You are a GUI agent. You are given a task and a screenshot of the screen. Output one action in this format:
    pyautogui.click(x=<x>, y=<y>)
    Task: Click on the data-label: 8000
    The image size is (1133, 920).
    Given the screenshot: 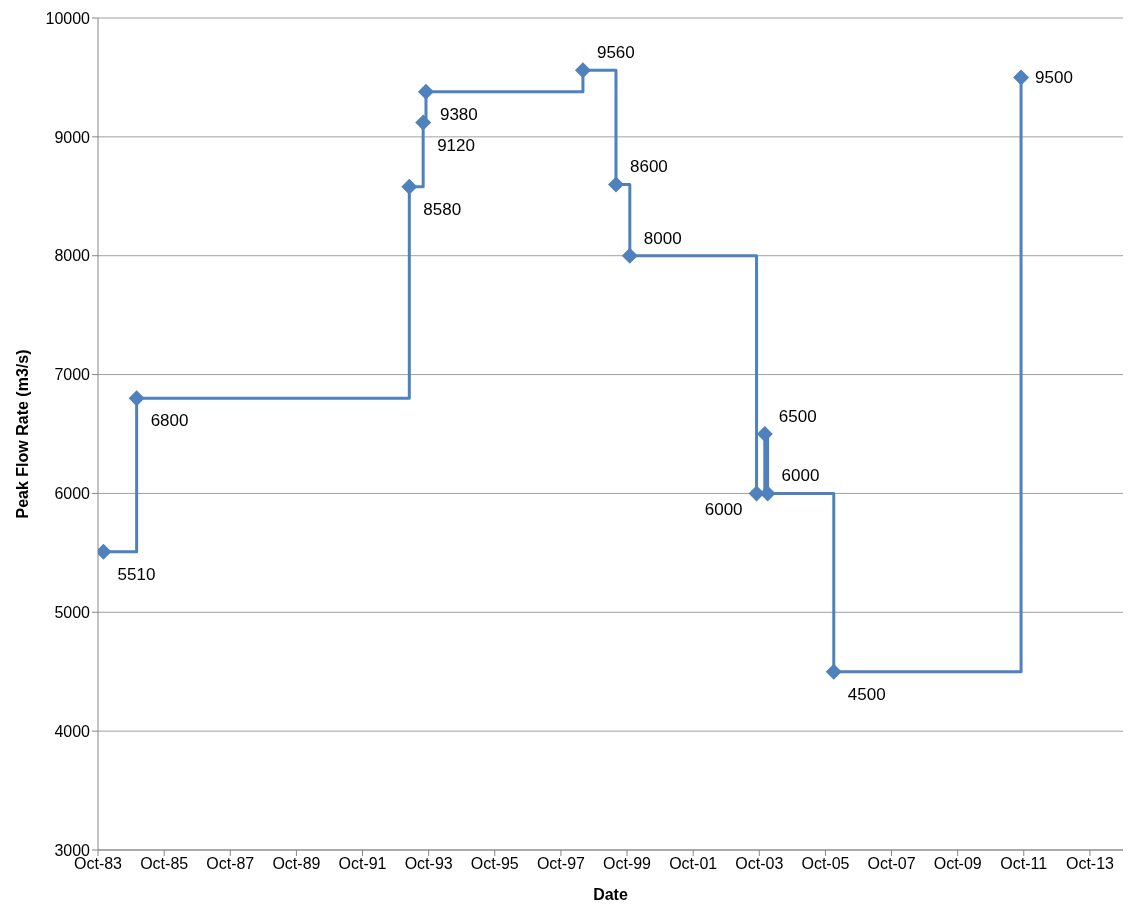 What is the action you would take?
    pyautogui.click(x=662, y=238)
    